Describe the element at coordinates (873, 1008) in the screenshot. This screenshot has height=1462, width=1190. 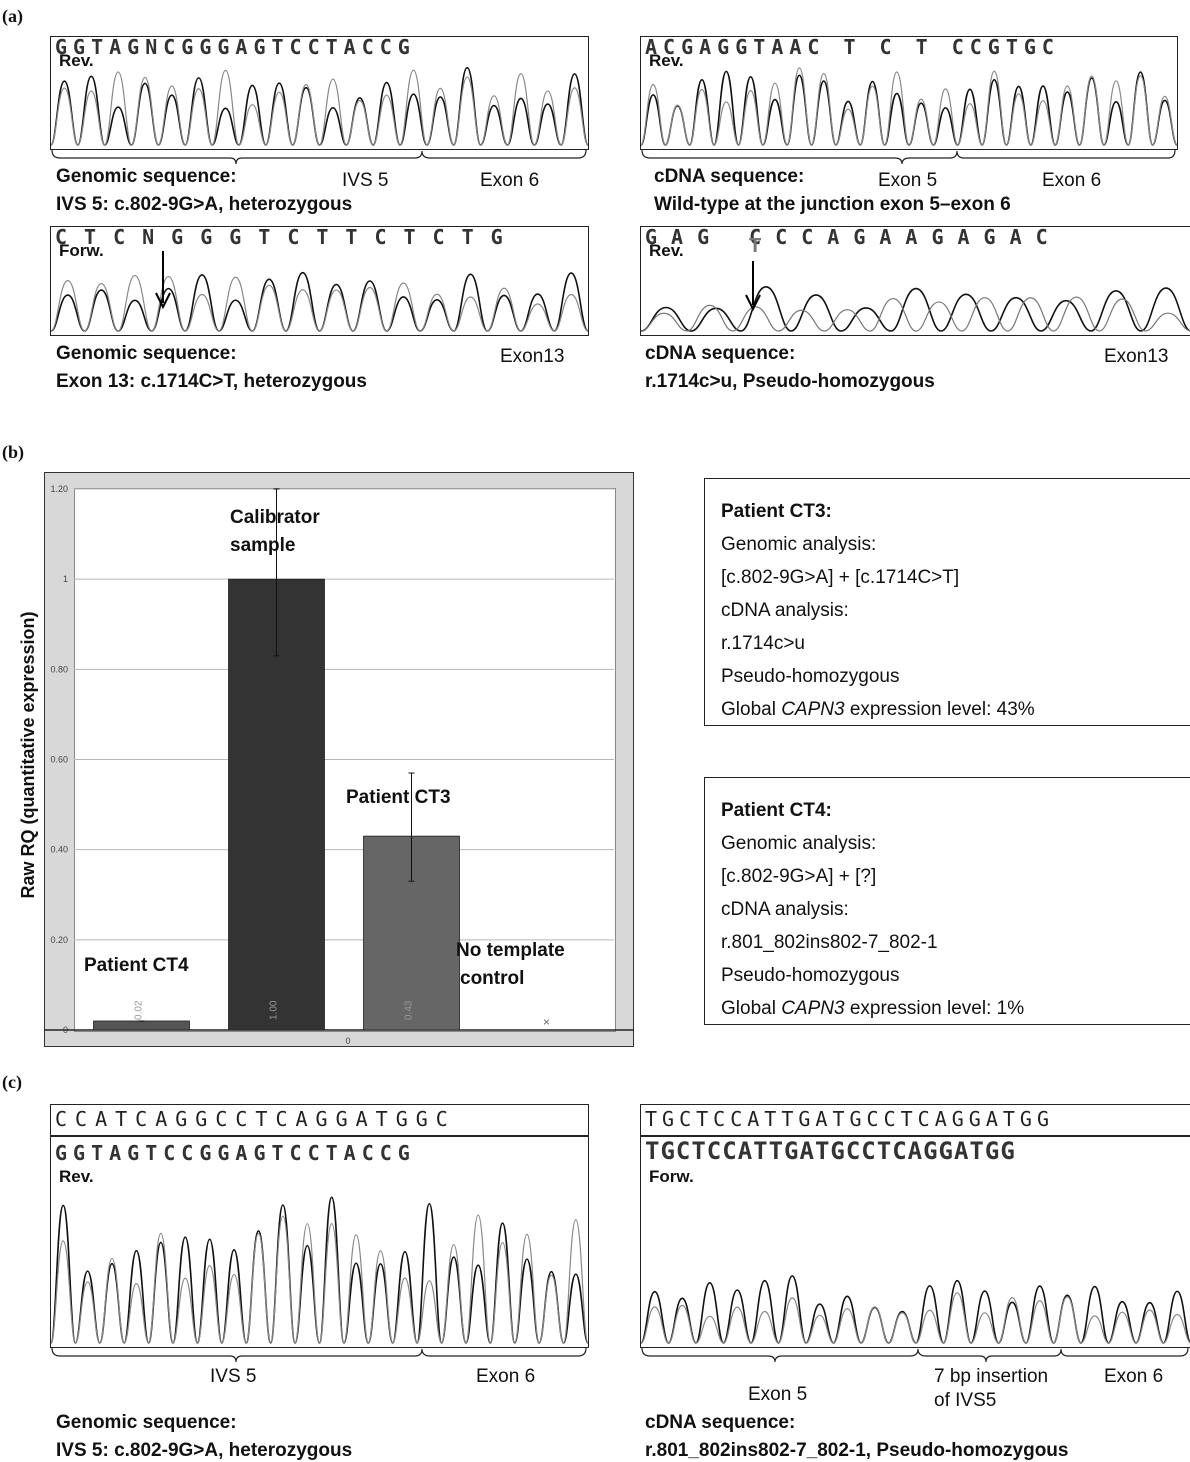
I see `info-line: Global CAPN3 expression level: 1%` at that location.